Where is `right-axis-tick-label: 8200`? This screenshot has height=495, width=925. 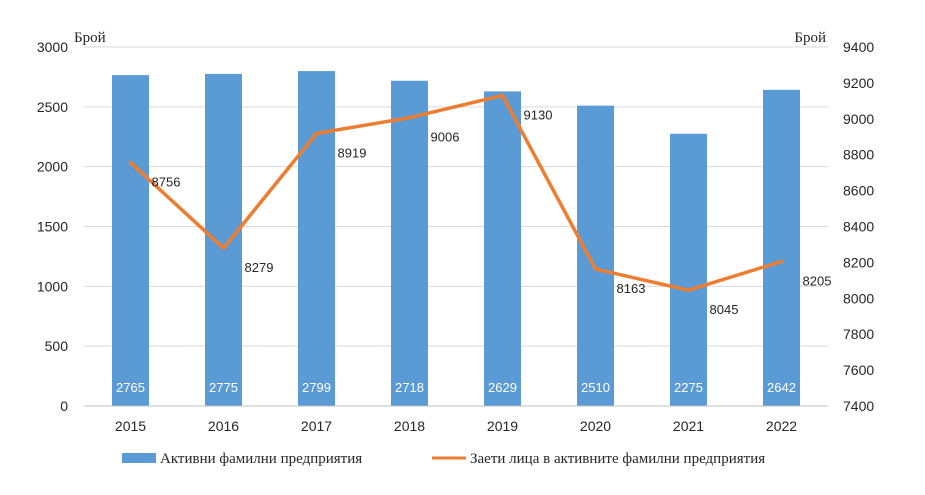 right-axis-tick-label: 8200 is located at coordinates (858, 262).